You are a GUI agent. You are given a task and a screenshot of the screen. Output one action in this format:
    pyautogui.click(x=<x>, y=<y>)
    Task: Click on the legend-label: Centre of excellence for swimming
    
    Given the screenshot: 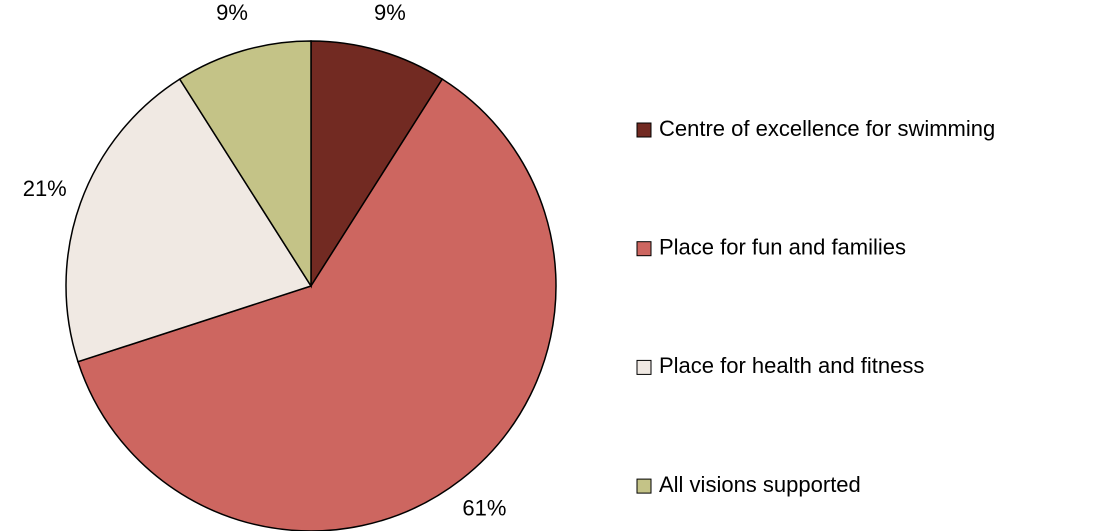 What is the action you would take?
    pyautogui.click(x=827, y=128)
    